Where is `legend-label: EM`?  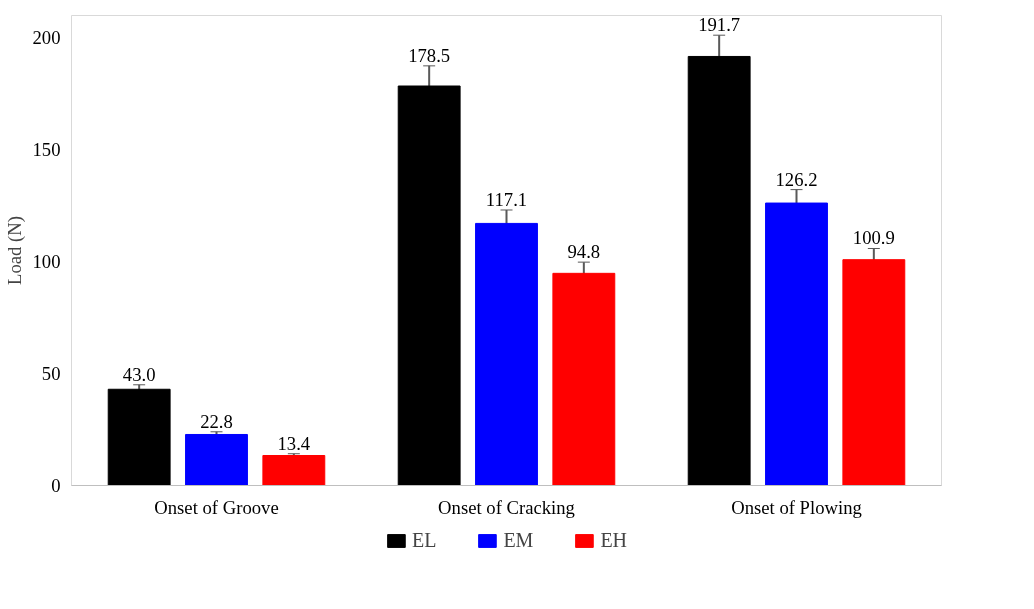 legend-label: EM is located at coordinates (518, 540).